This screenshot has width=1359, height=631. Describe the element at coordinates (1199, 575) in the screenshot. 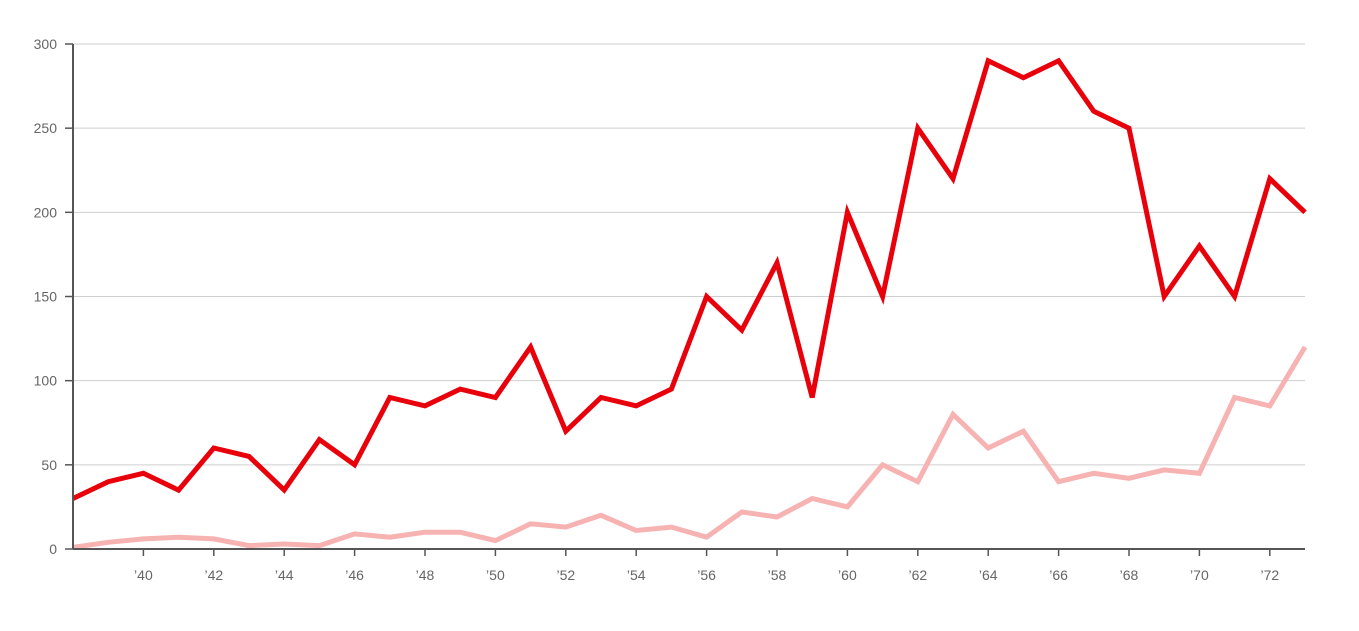

I see `x-tick-label: ’70` at that location.